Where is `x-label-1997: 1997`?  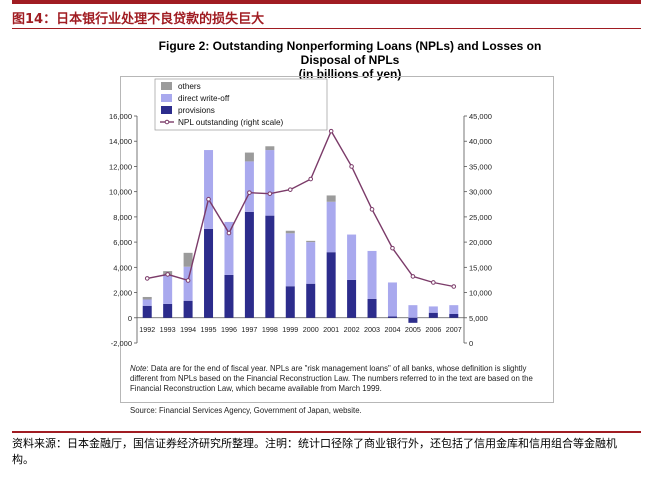 x-label-1997: 1997 is located at coordinates (249, 329).